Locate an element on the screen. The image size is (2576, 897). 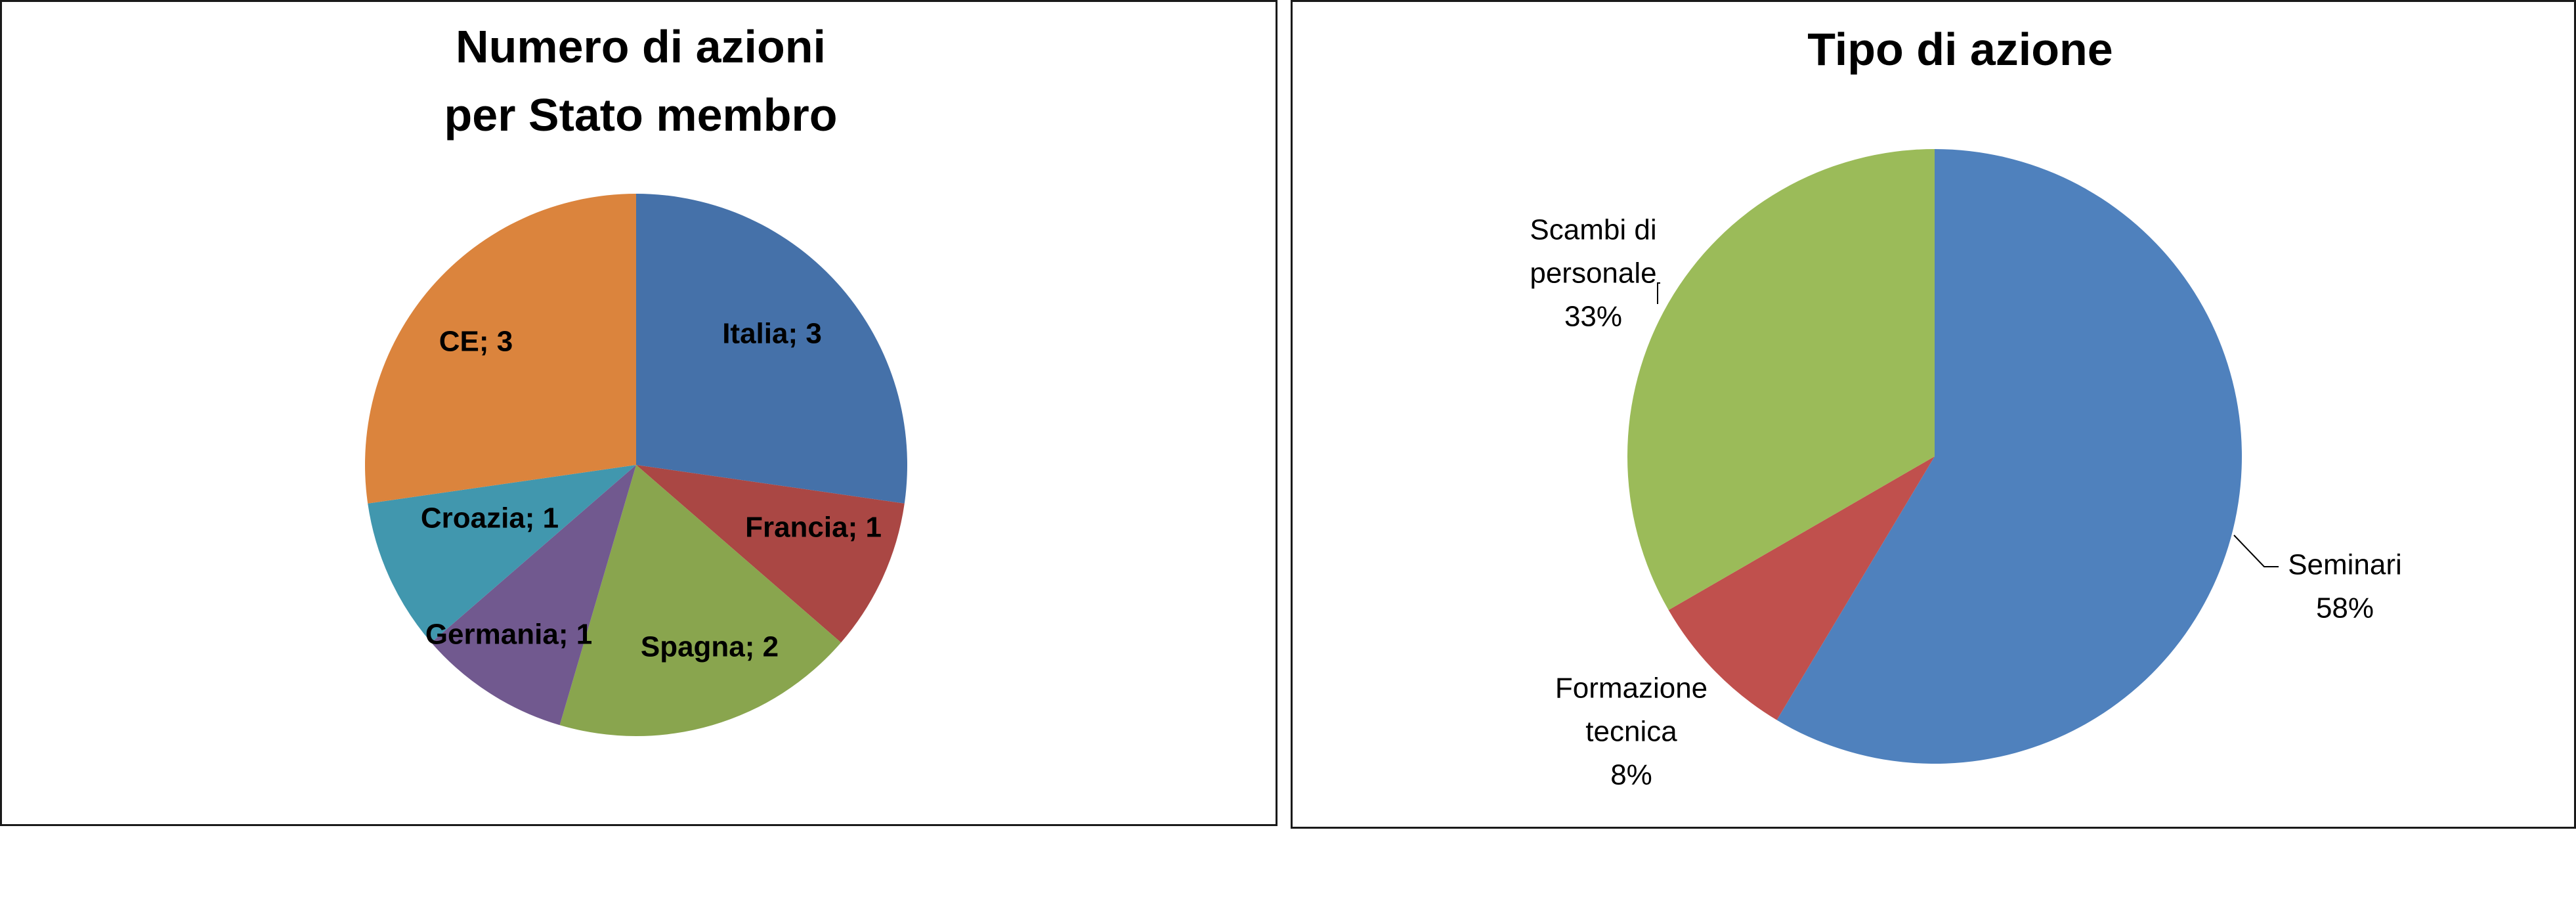
pie-slice-spagna is located at coordinates (700, 601).